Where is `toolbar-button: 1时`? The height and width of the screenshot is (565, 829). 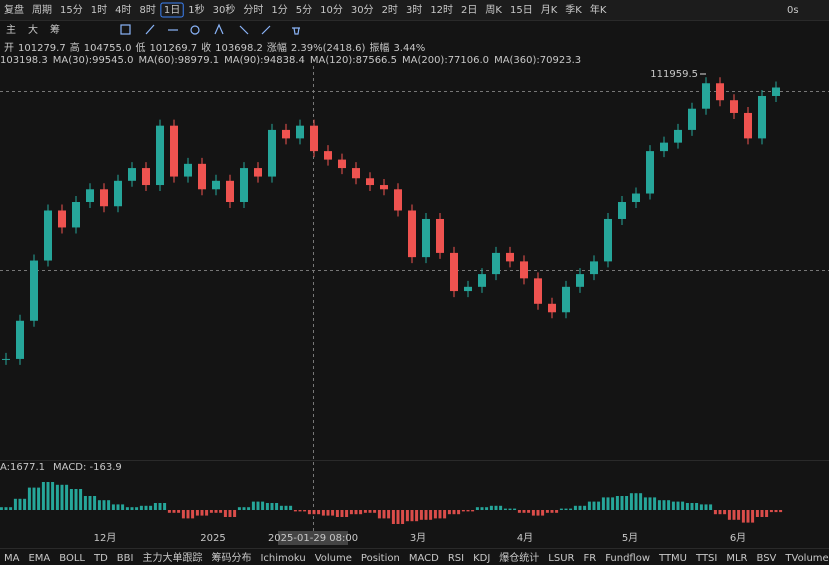 toolbar-button: 1时 is located at coordinates (99, 10).